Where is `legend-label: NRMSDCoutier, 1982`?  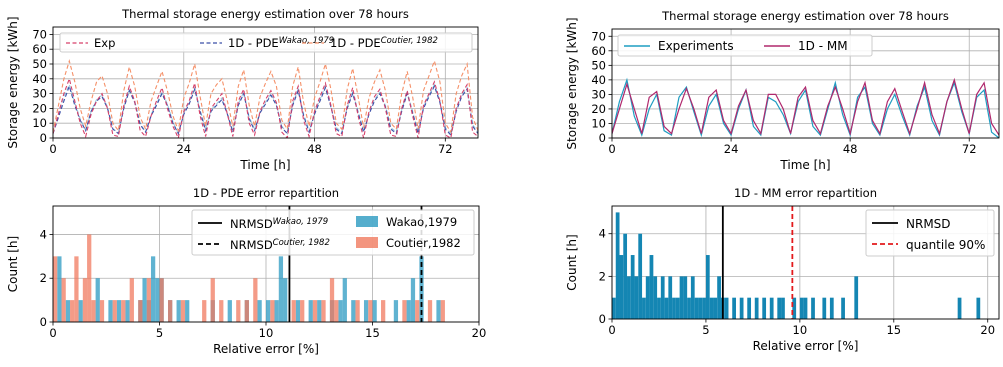 legend-label: NRMSDCoutier, 1982 is located at coordinates (280, 245).